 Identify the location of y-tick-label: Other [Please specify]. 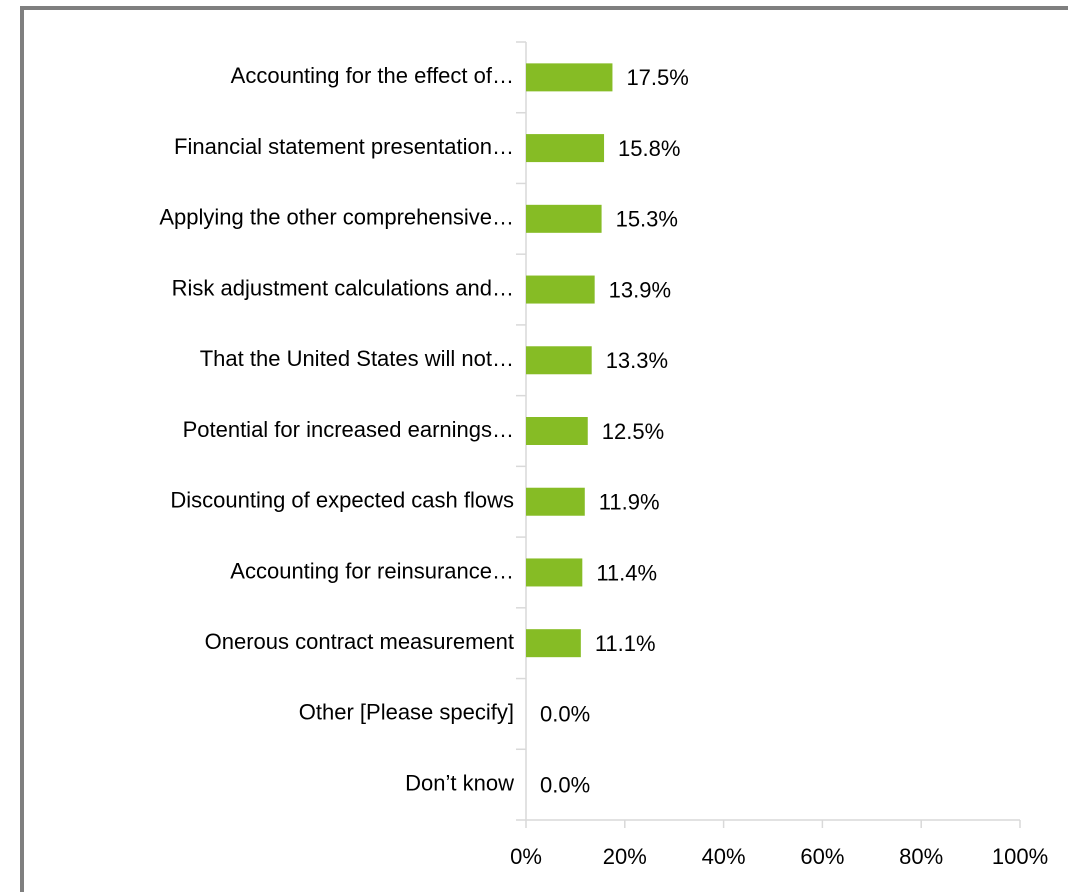
(406, 712).